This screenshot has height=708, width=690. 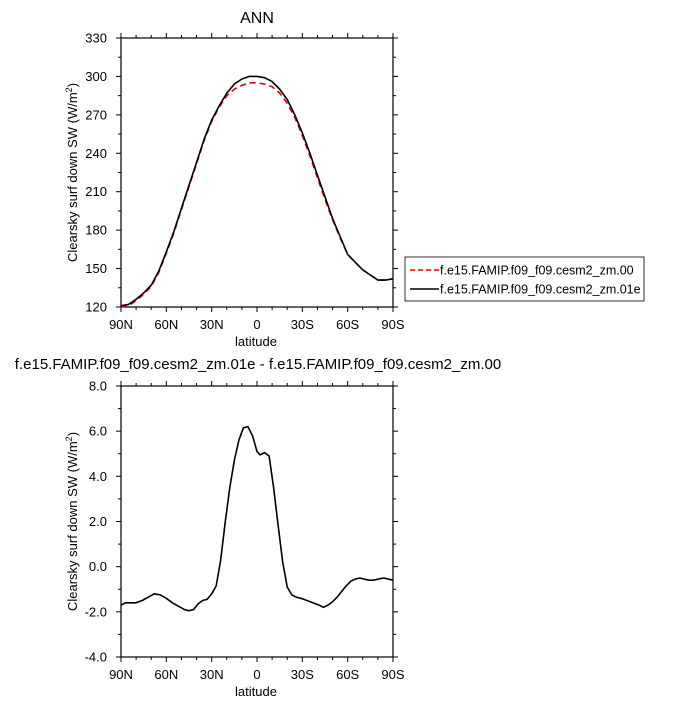 What do you see at coordinates (96, 657) in the screenshot?
I see `y-tick-label: -4.0` at bounding box center [96, 657].